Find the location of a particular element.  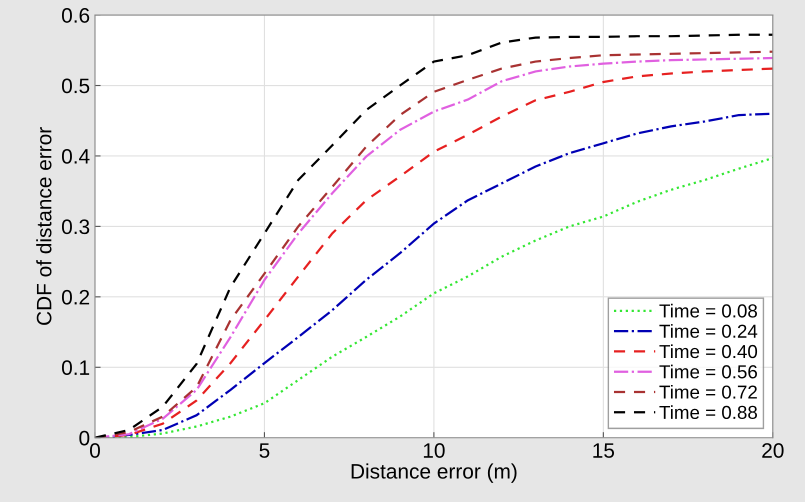

legend-label: Time = 0.40 is located at coordinates (708, 351).